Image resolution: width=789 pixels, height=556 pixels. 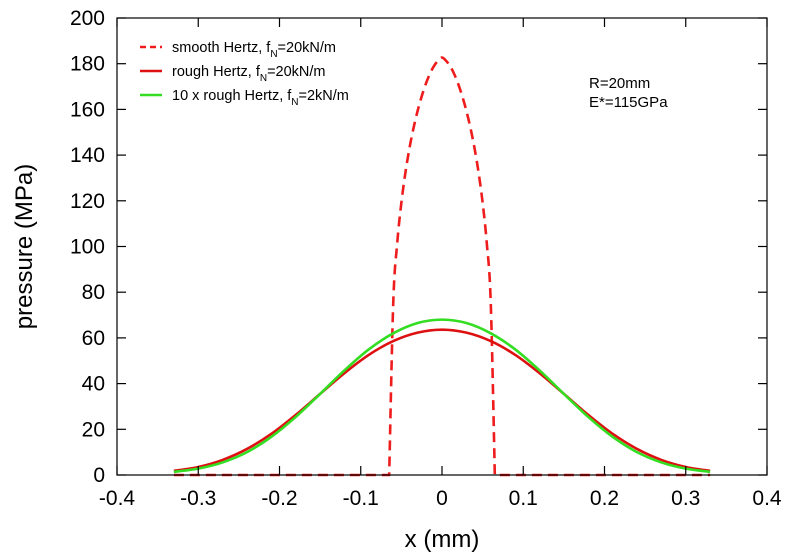 I want to click on x-tick-label: 0.1, so click(x=523, y=498).